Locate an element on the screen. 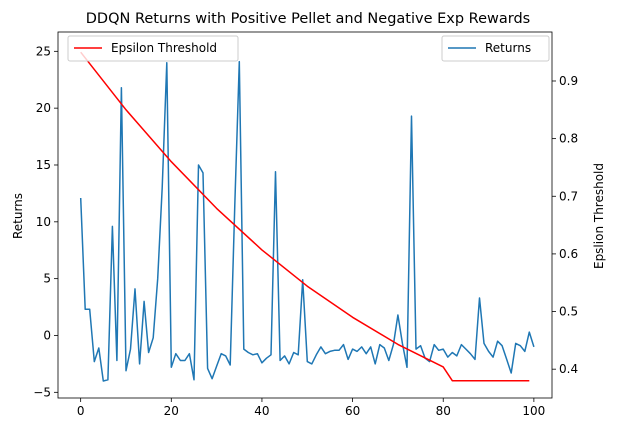 This screenshot has width=617, height=433. y2-tick-label: 0.7 is located at coordinates (568, 196).